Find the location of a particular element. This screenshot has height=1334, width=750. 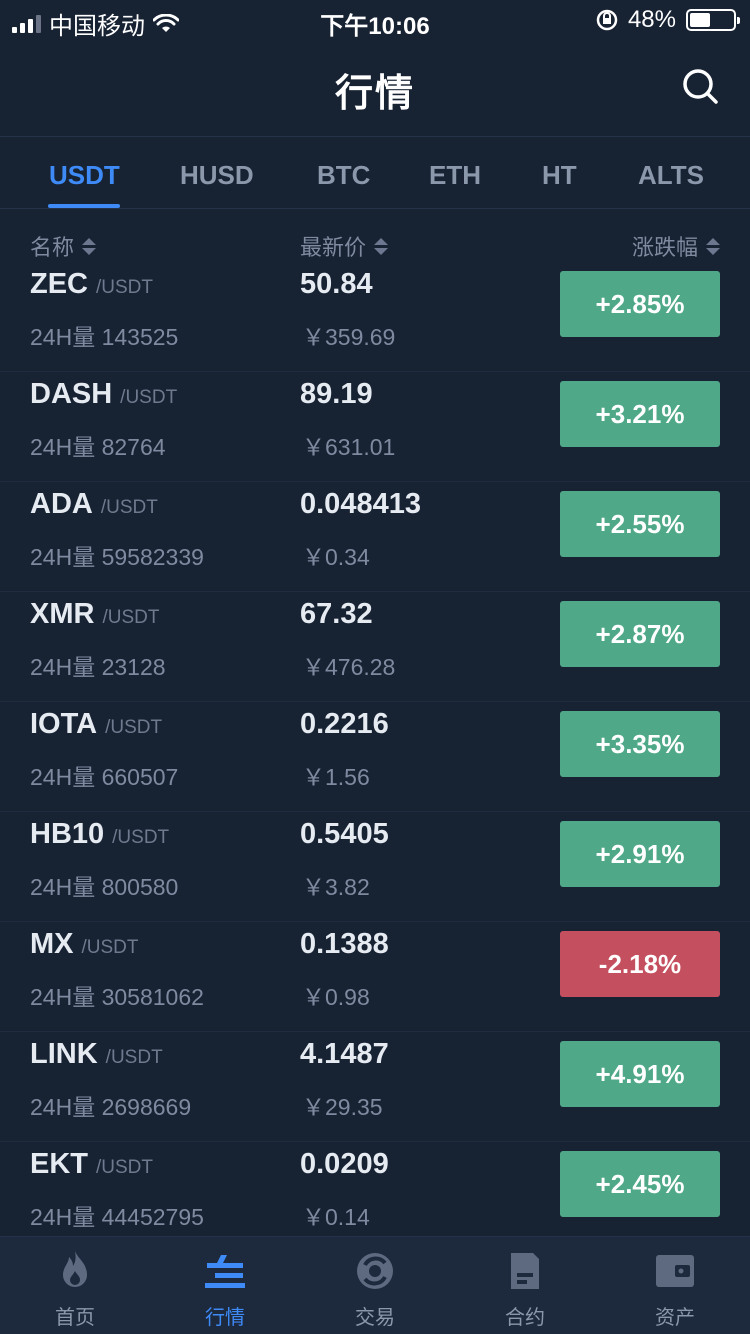

contract-icon is located at coordinates (525, 1271).